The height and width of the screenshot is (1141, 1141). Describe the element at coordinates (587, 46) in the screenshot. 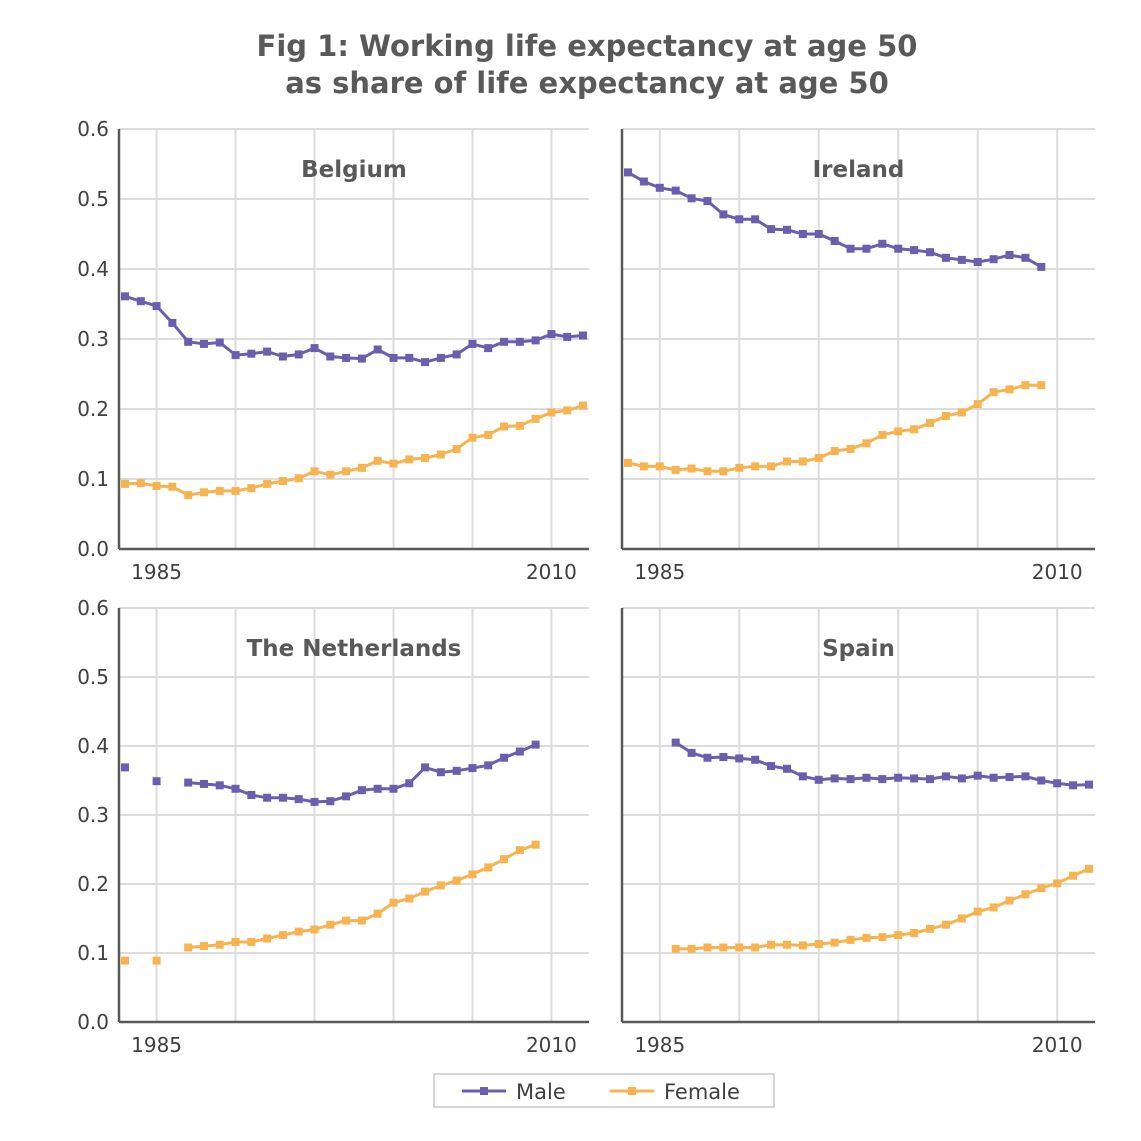

I see `chart-title-line-1: Fig 1: Working life expectancy at age 50` at that location.